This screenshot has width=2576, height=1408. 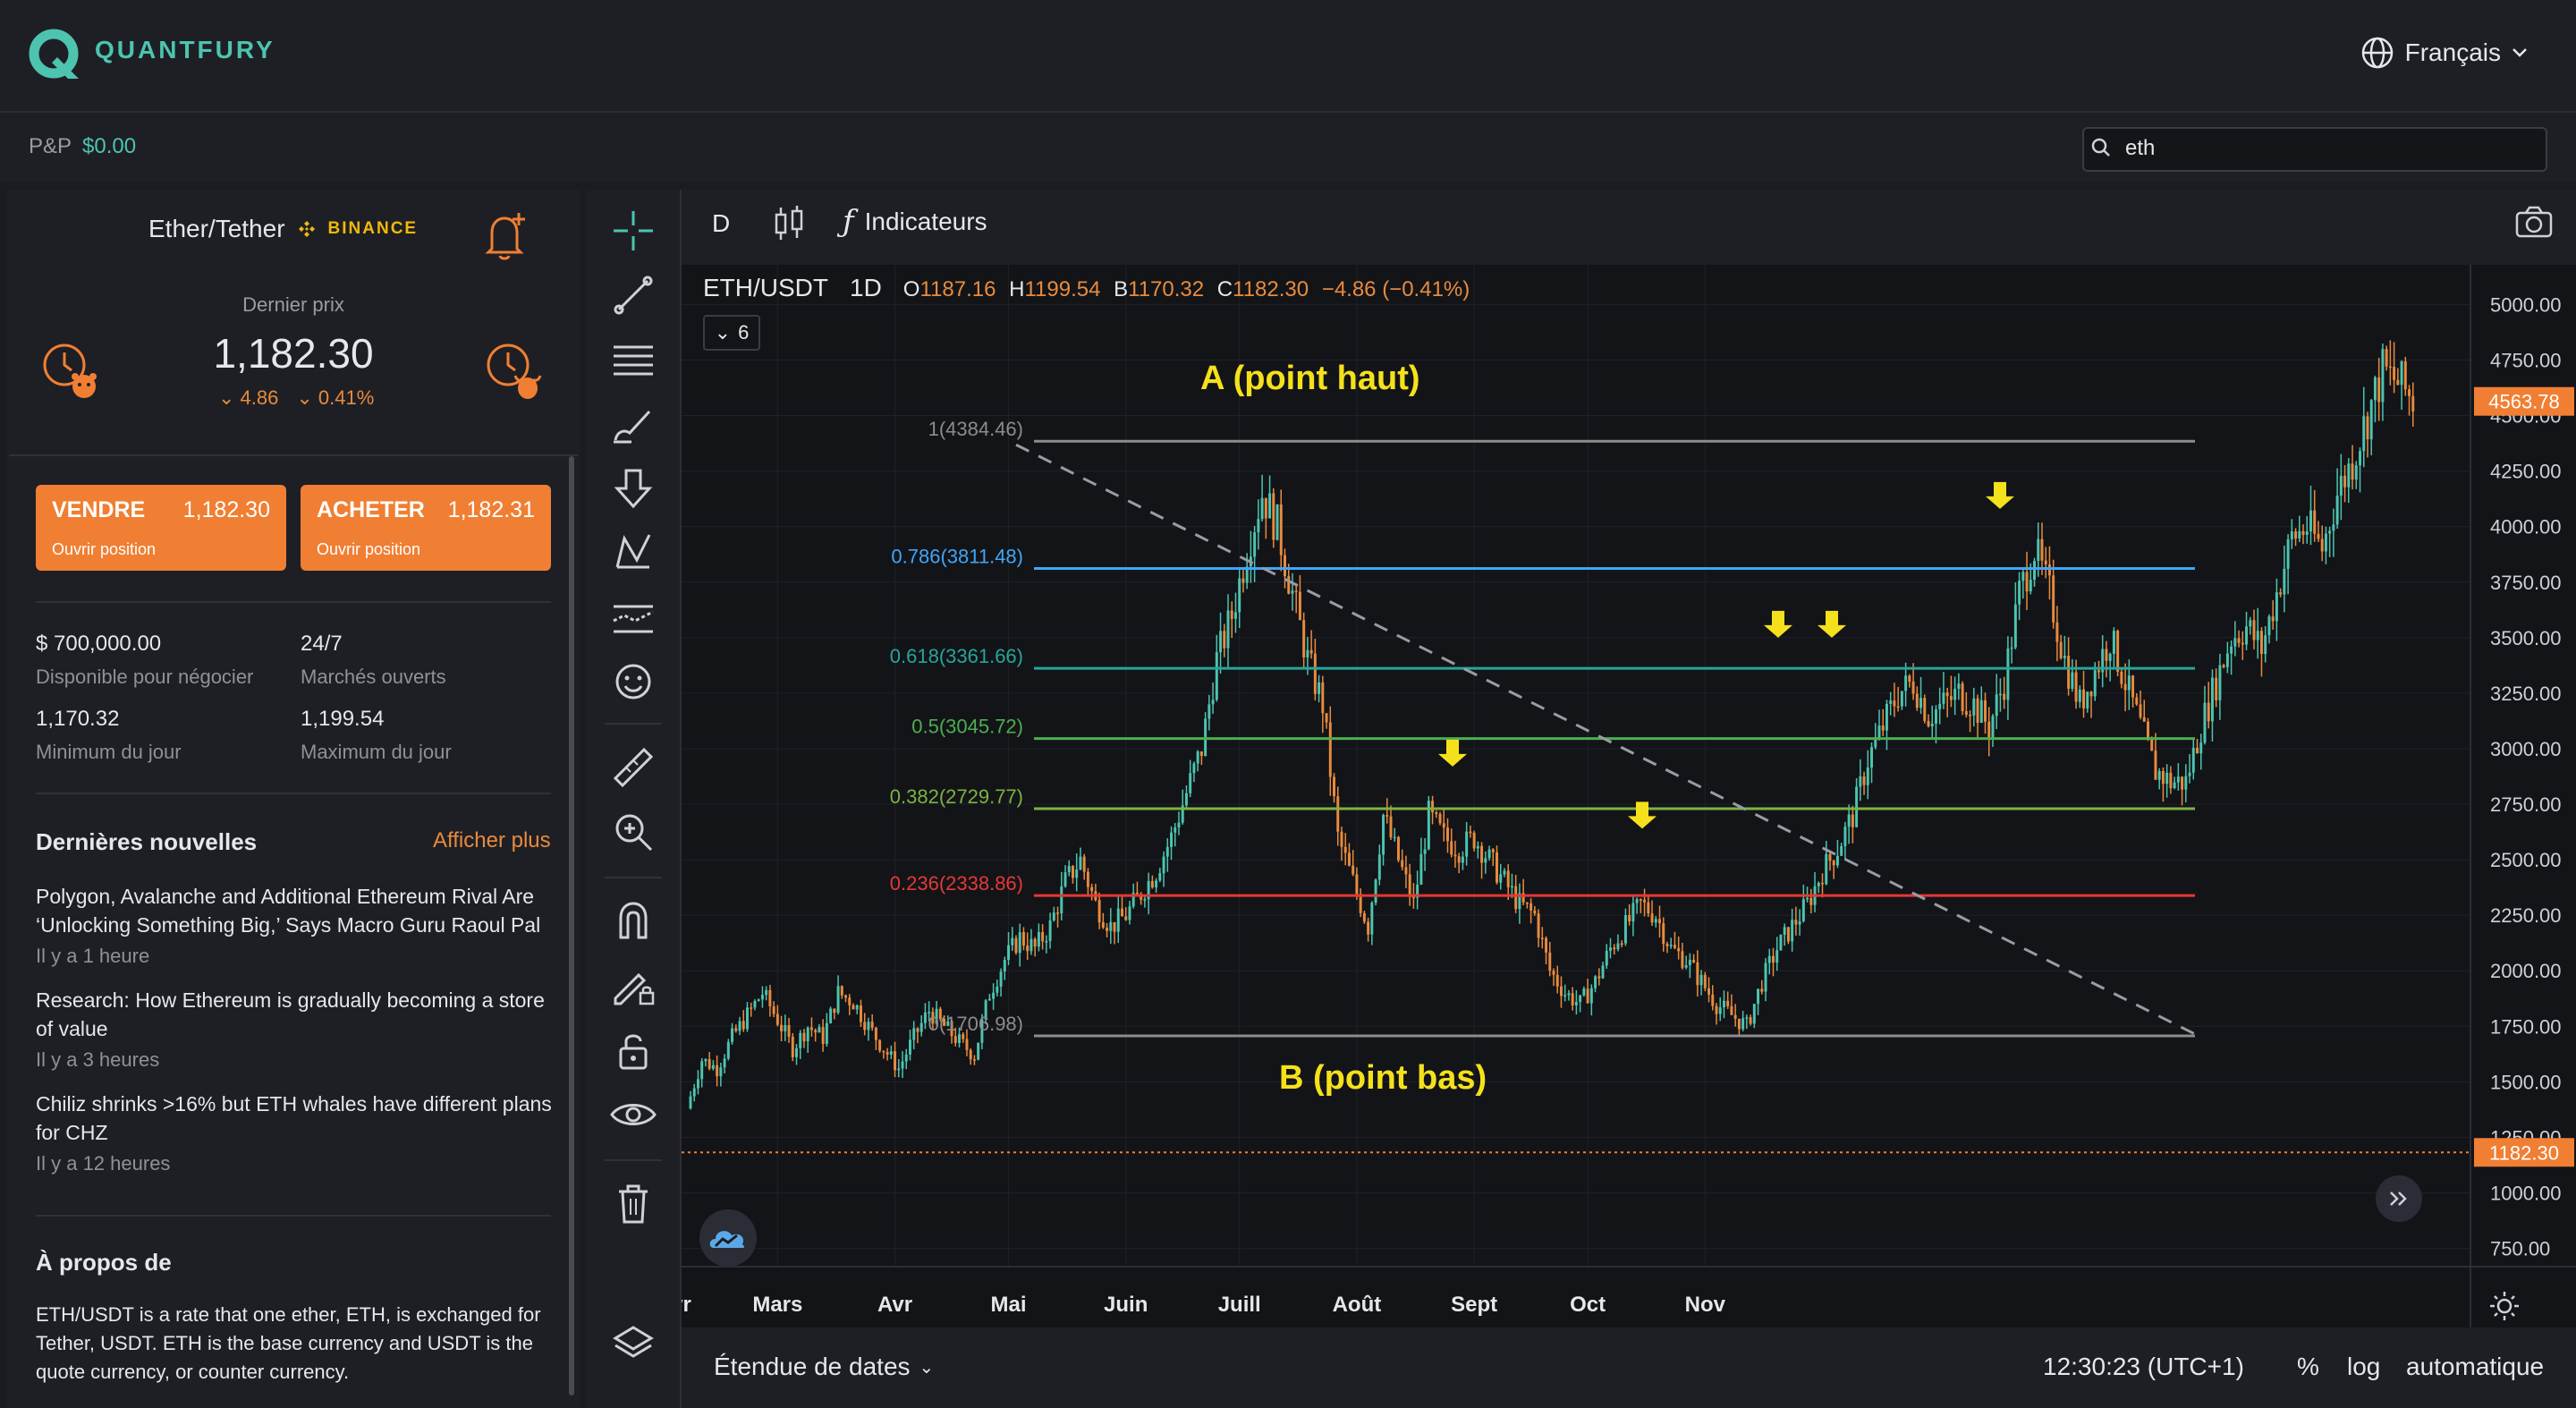 What do you see at coordinates (633, 1050) in the screenshot?
I see `lock-icon` at bounding box center [633, 1050].